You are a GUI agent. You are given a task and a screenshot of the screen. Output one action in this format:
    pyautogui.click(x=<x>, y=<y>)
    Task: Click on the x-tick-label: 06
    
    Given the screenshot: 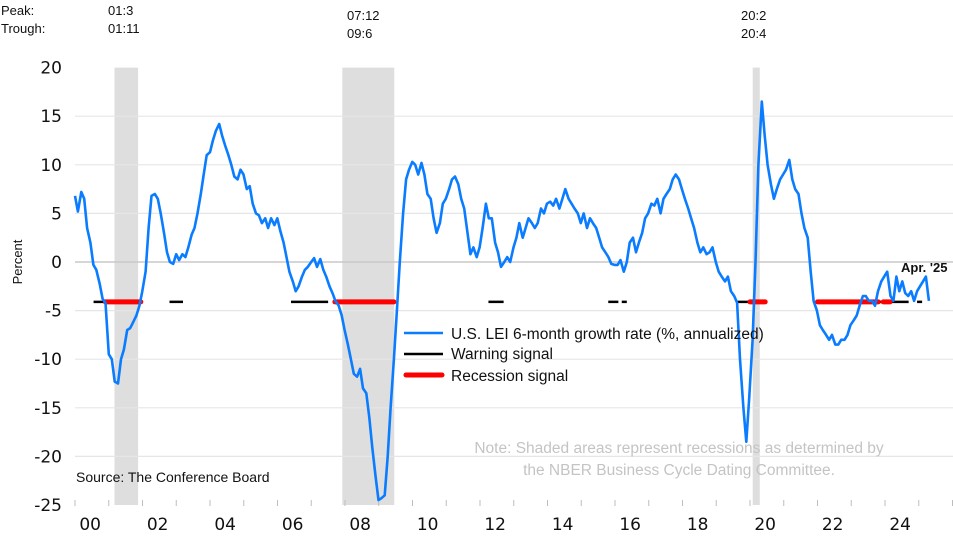 What is the action you would take?
    pyautogui.click(x=293, y=525)
    